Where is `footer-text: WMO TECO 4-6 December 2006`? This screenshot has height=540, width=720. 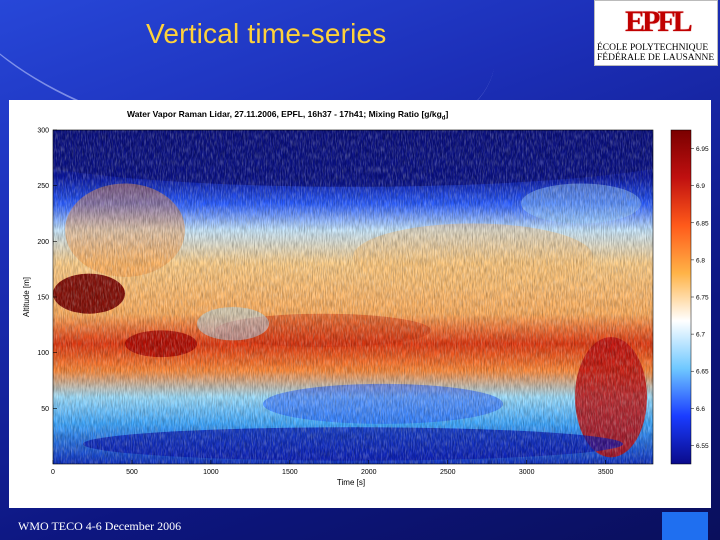 footer-text: WMO TECO 4-6 December 2006 is located at coordinates (100, 526).